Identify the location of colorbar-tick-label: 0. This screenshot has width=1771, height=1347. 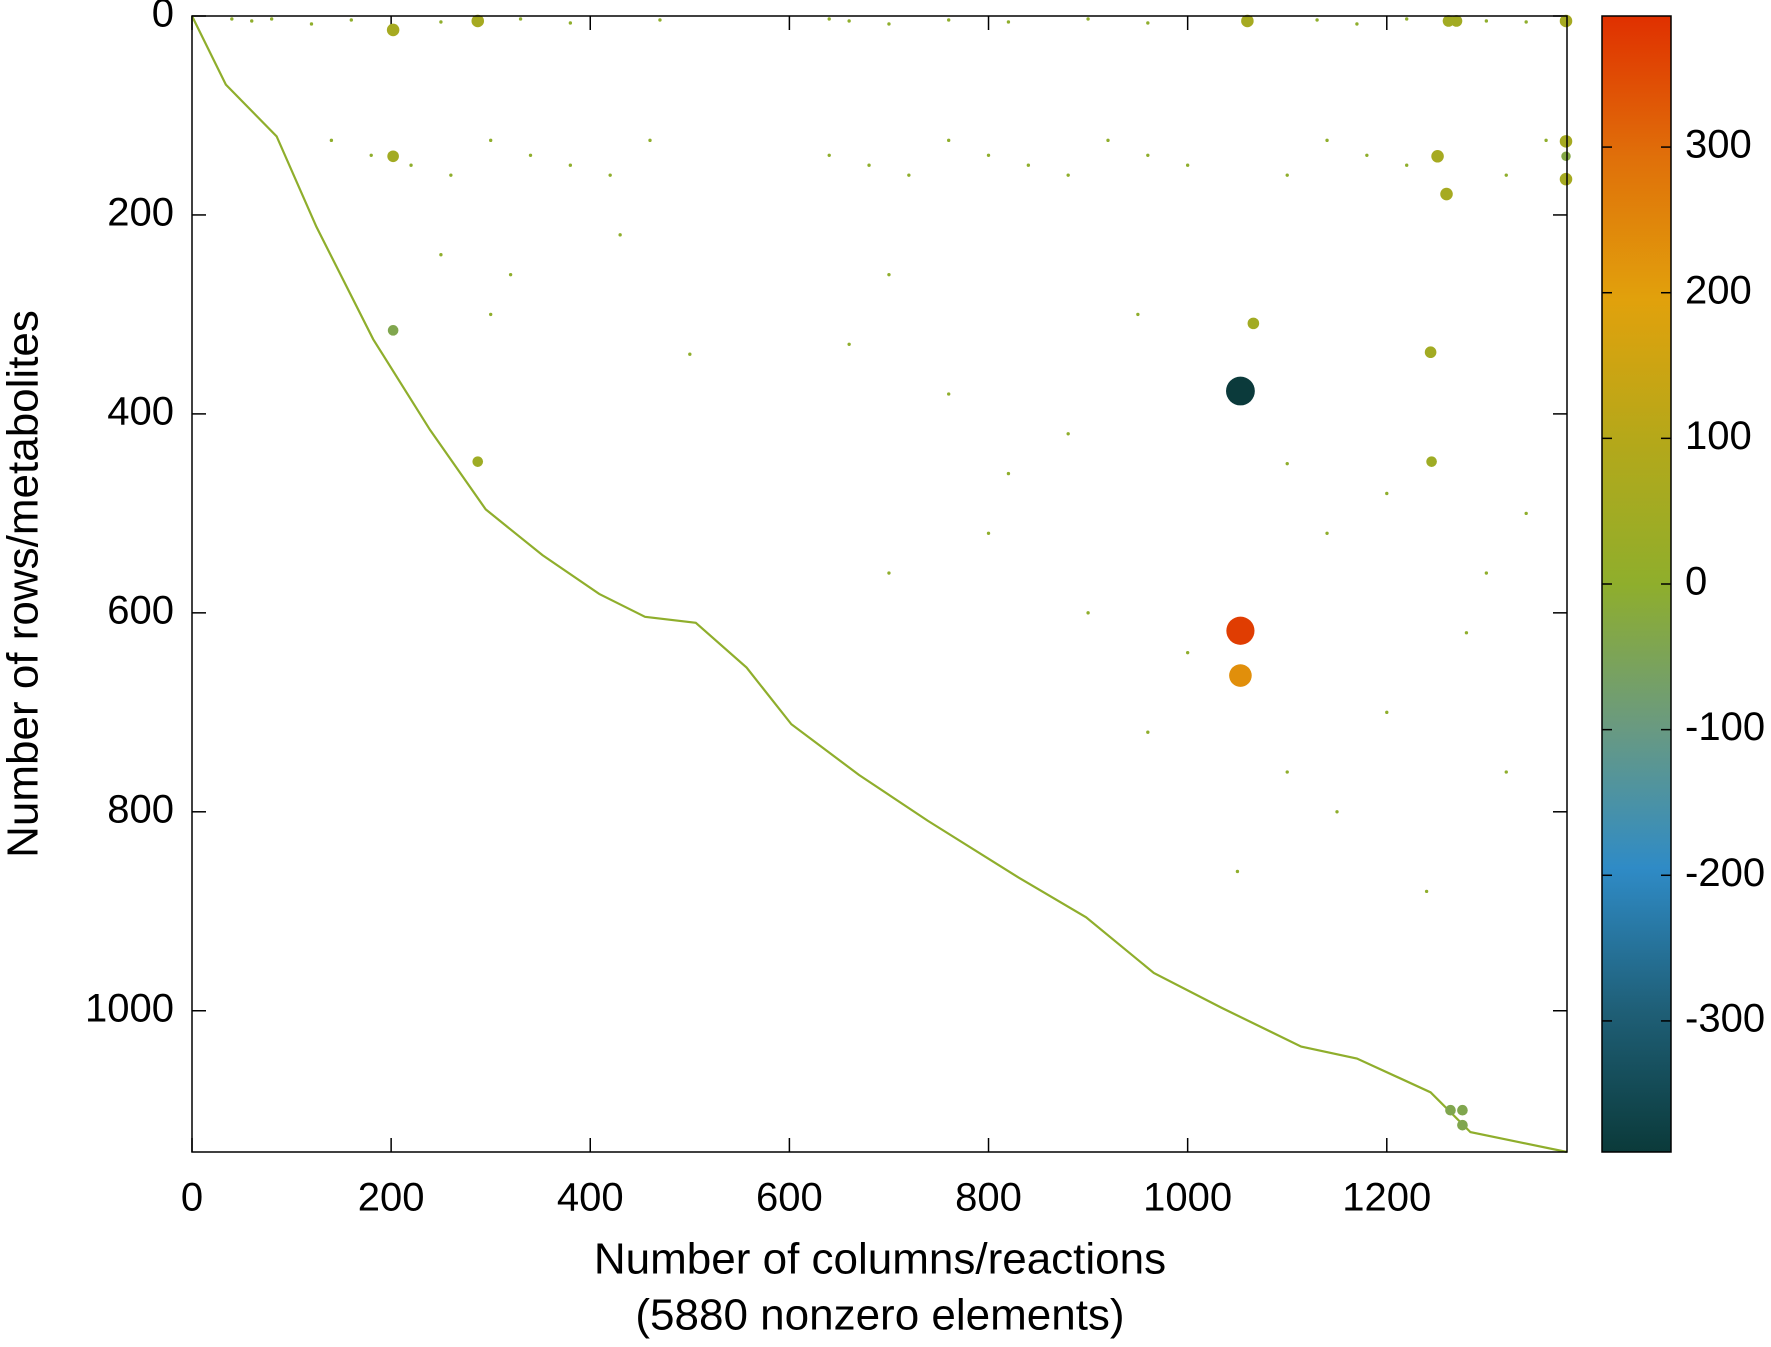
(1696, 582).